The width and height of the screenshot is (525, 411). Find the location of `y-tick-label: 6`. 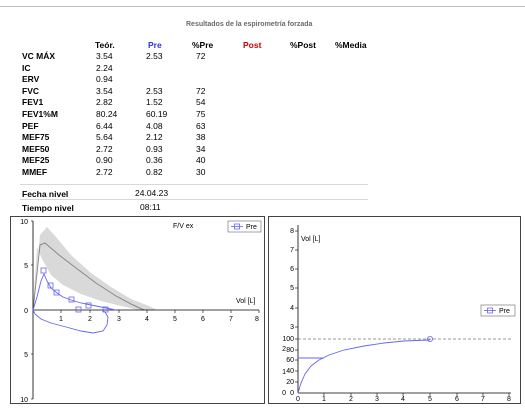

y-tick-label: 6 is located at coordinates (292, 269).